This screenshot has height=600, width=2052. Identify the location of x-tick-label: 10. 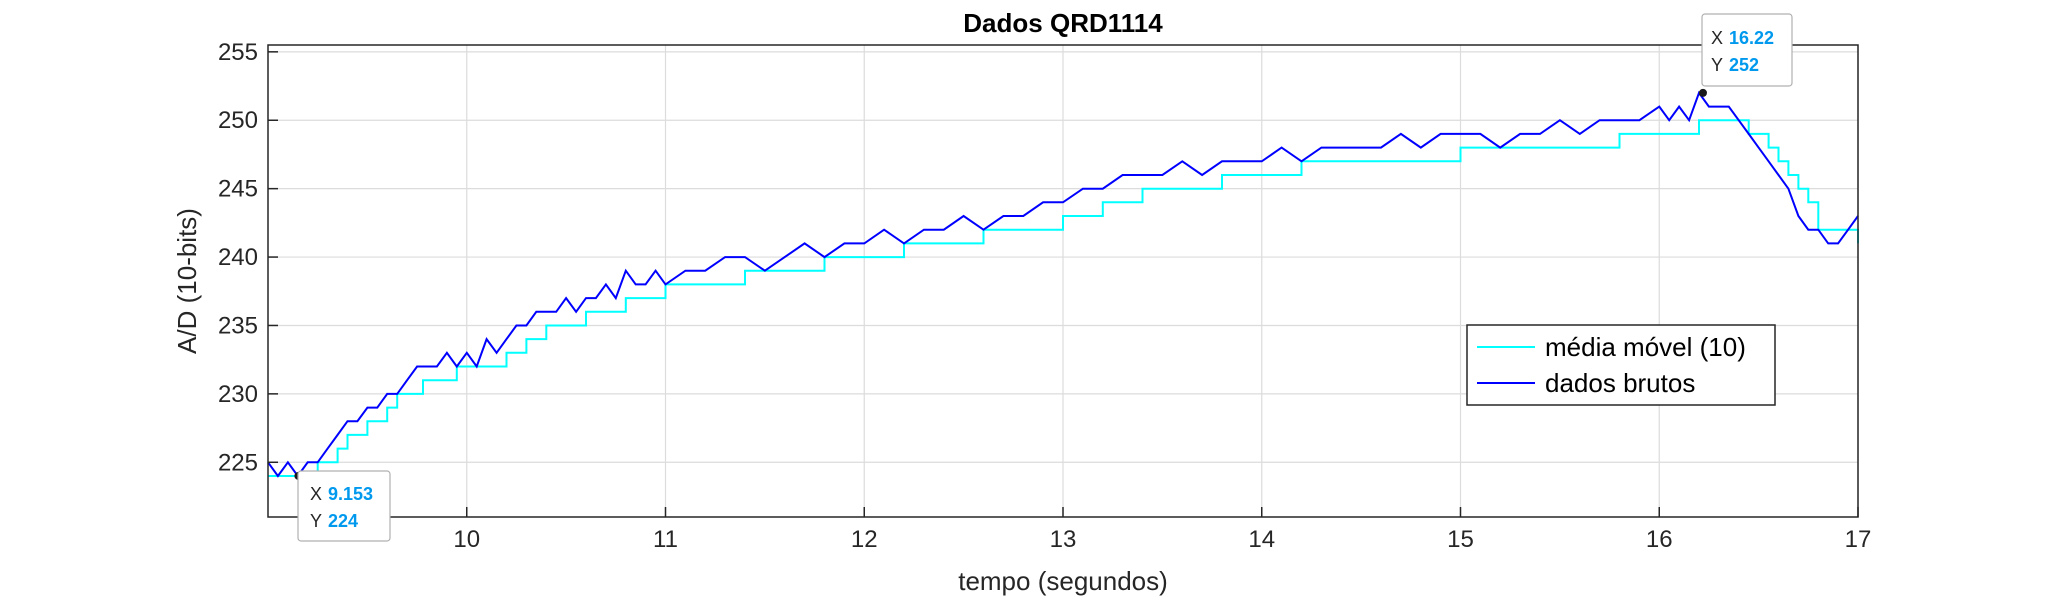
(466, 539).